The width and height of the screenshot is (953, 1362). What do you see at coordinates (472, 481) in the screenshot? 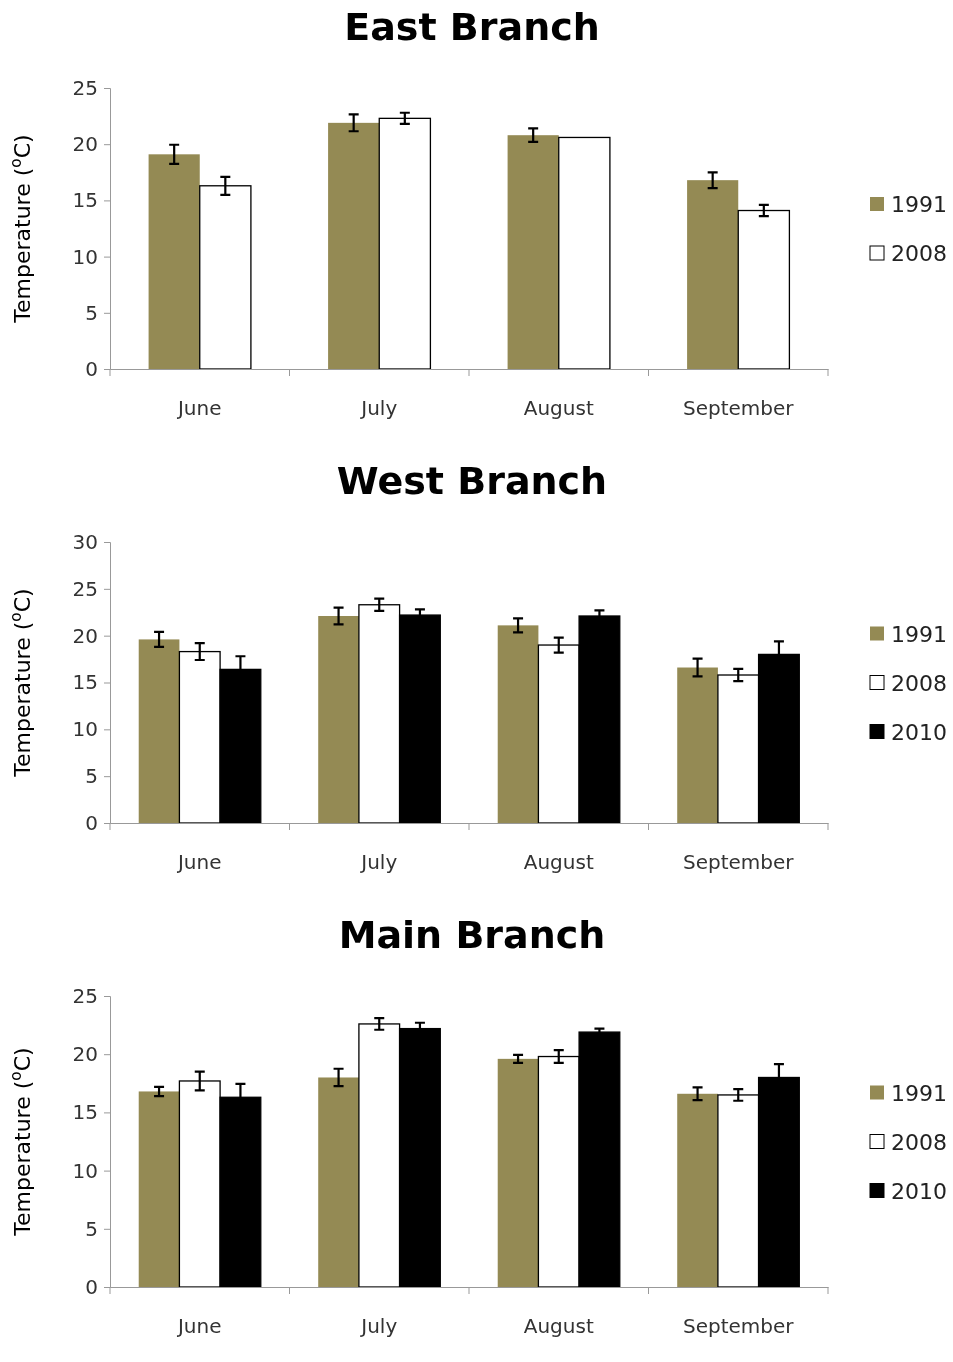
I see `chart-title: West Branch` at bounding box center [472, 481].